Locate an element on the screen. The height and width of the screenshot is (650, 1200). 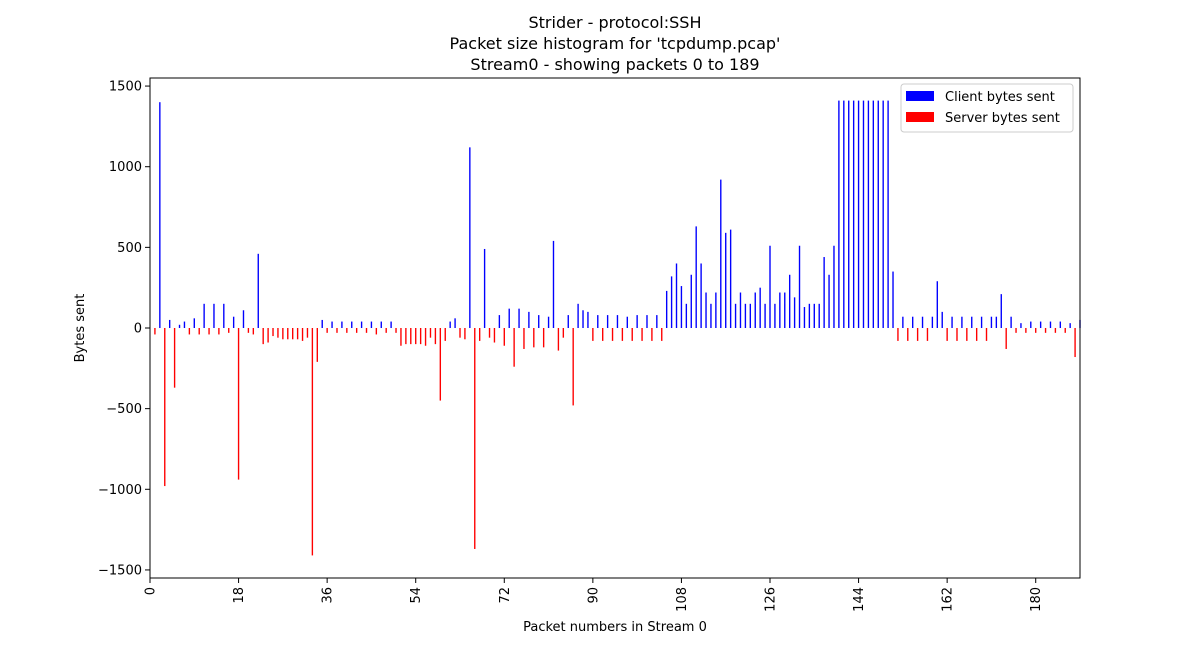
y-tick-label-0: 0 is located at coordinates (138, 329).